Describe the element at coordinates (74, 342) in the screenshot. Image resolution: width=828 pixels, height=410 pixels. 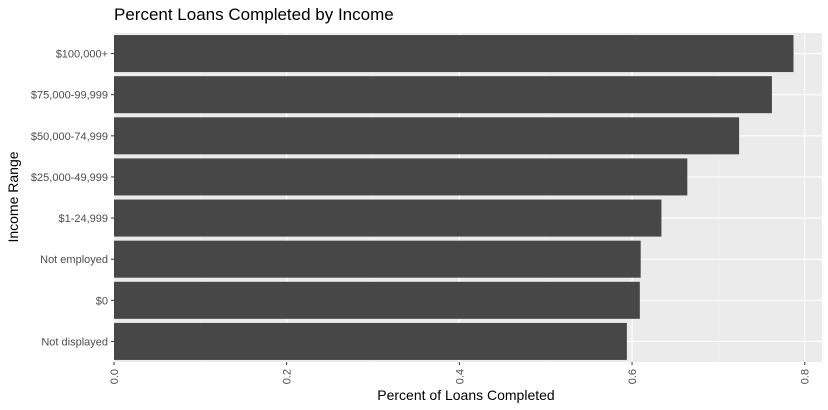
I see `y-tick-label: Not displayed` at that location.